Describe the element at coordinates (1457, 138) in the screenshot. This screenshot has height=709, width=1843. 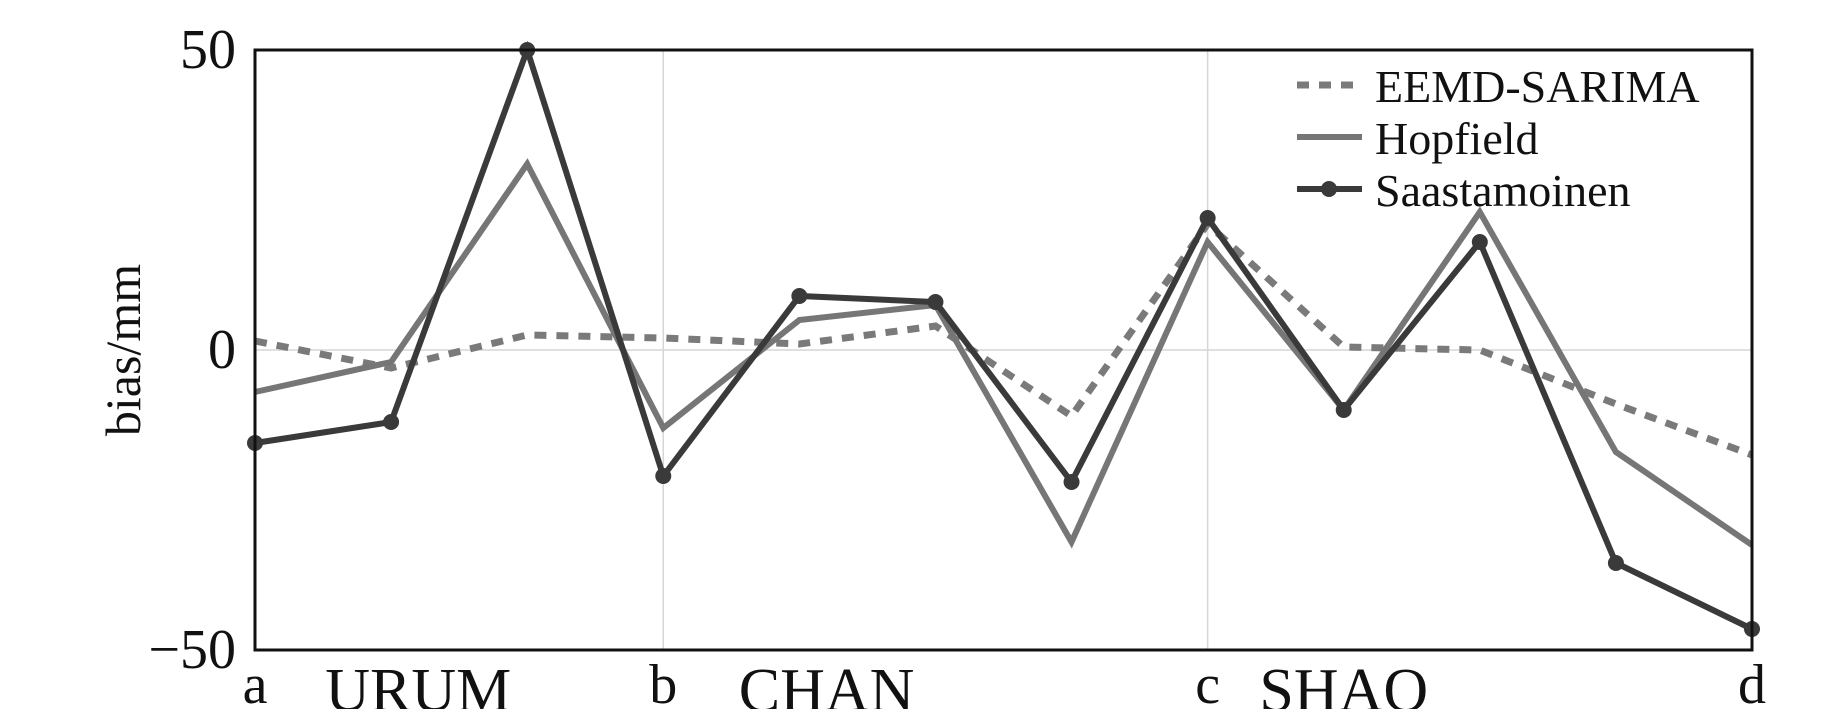
I see `legend-label: Hopfield` at that location.